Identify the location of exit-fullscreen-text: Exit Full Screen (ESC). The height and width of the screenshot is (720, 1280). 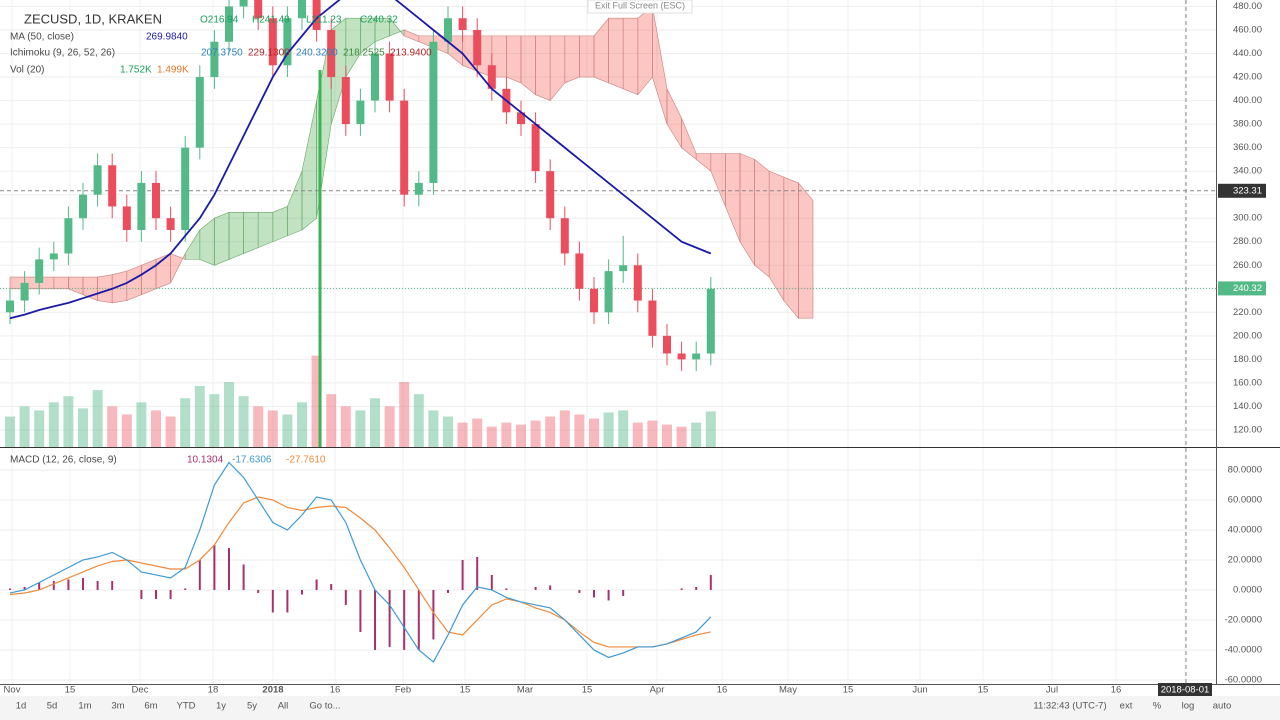
(640, 5).